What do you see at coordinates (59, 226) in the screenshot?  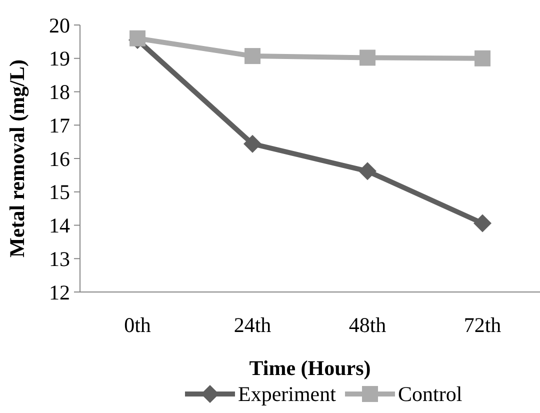 I see `y-tick-label: 14` at bounding box center [59, 226].